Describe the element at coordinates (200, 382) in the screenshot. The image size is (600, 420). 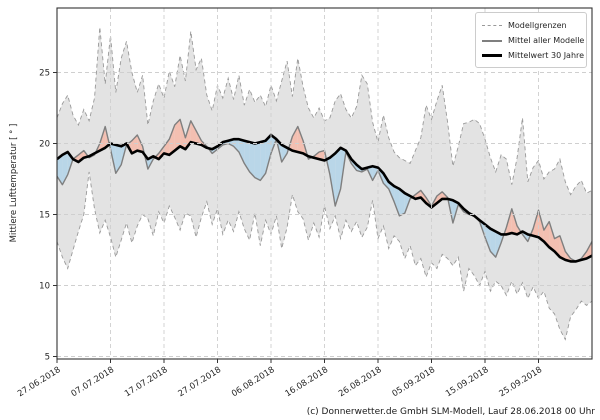
I see `svg-text: 27.07.2018` at that location.